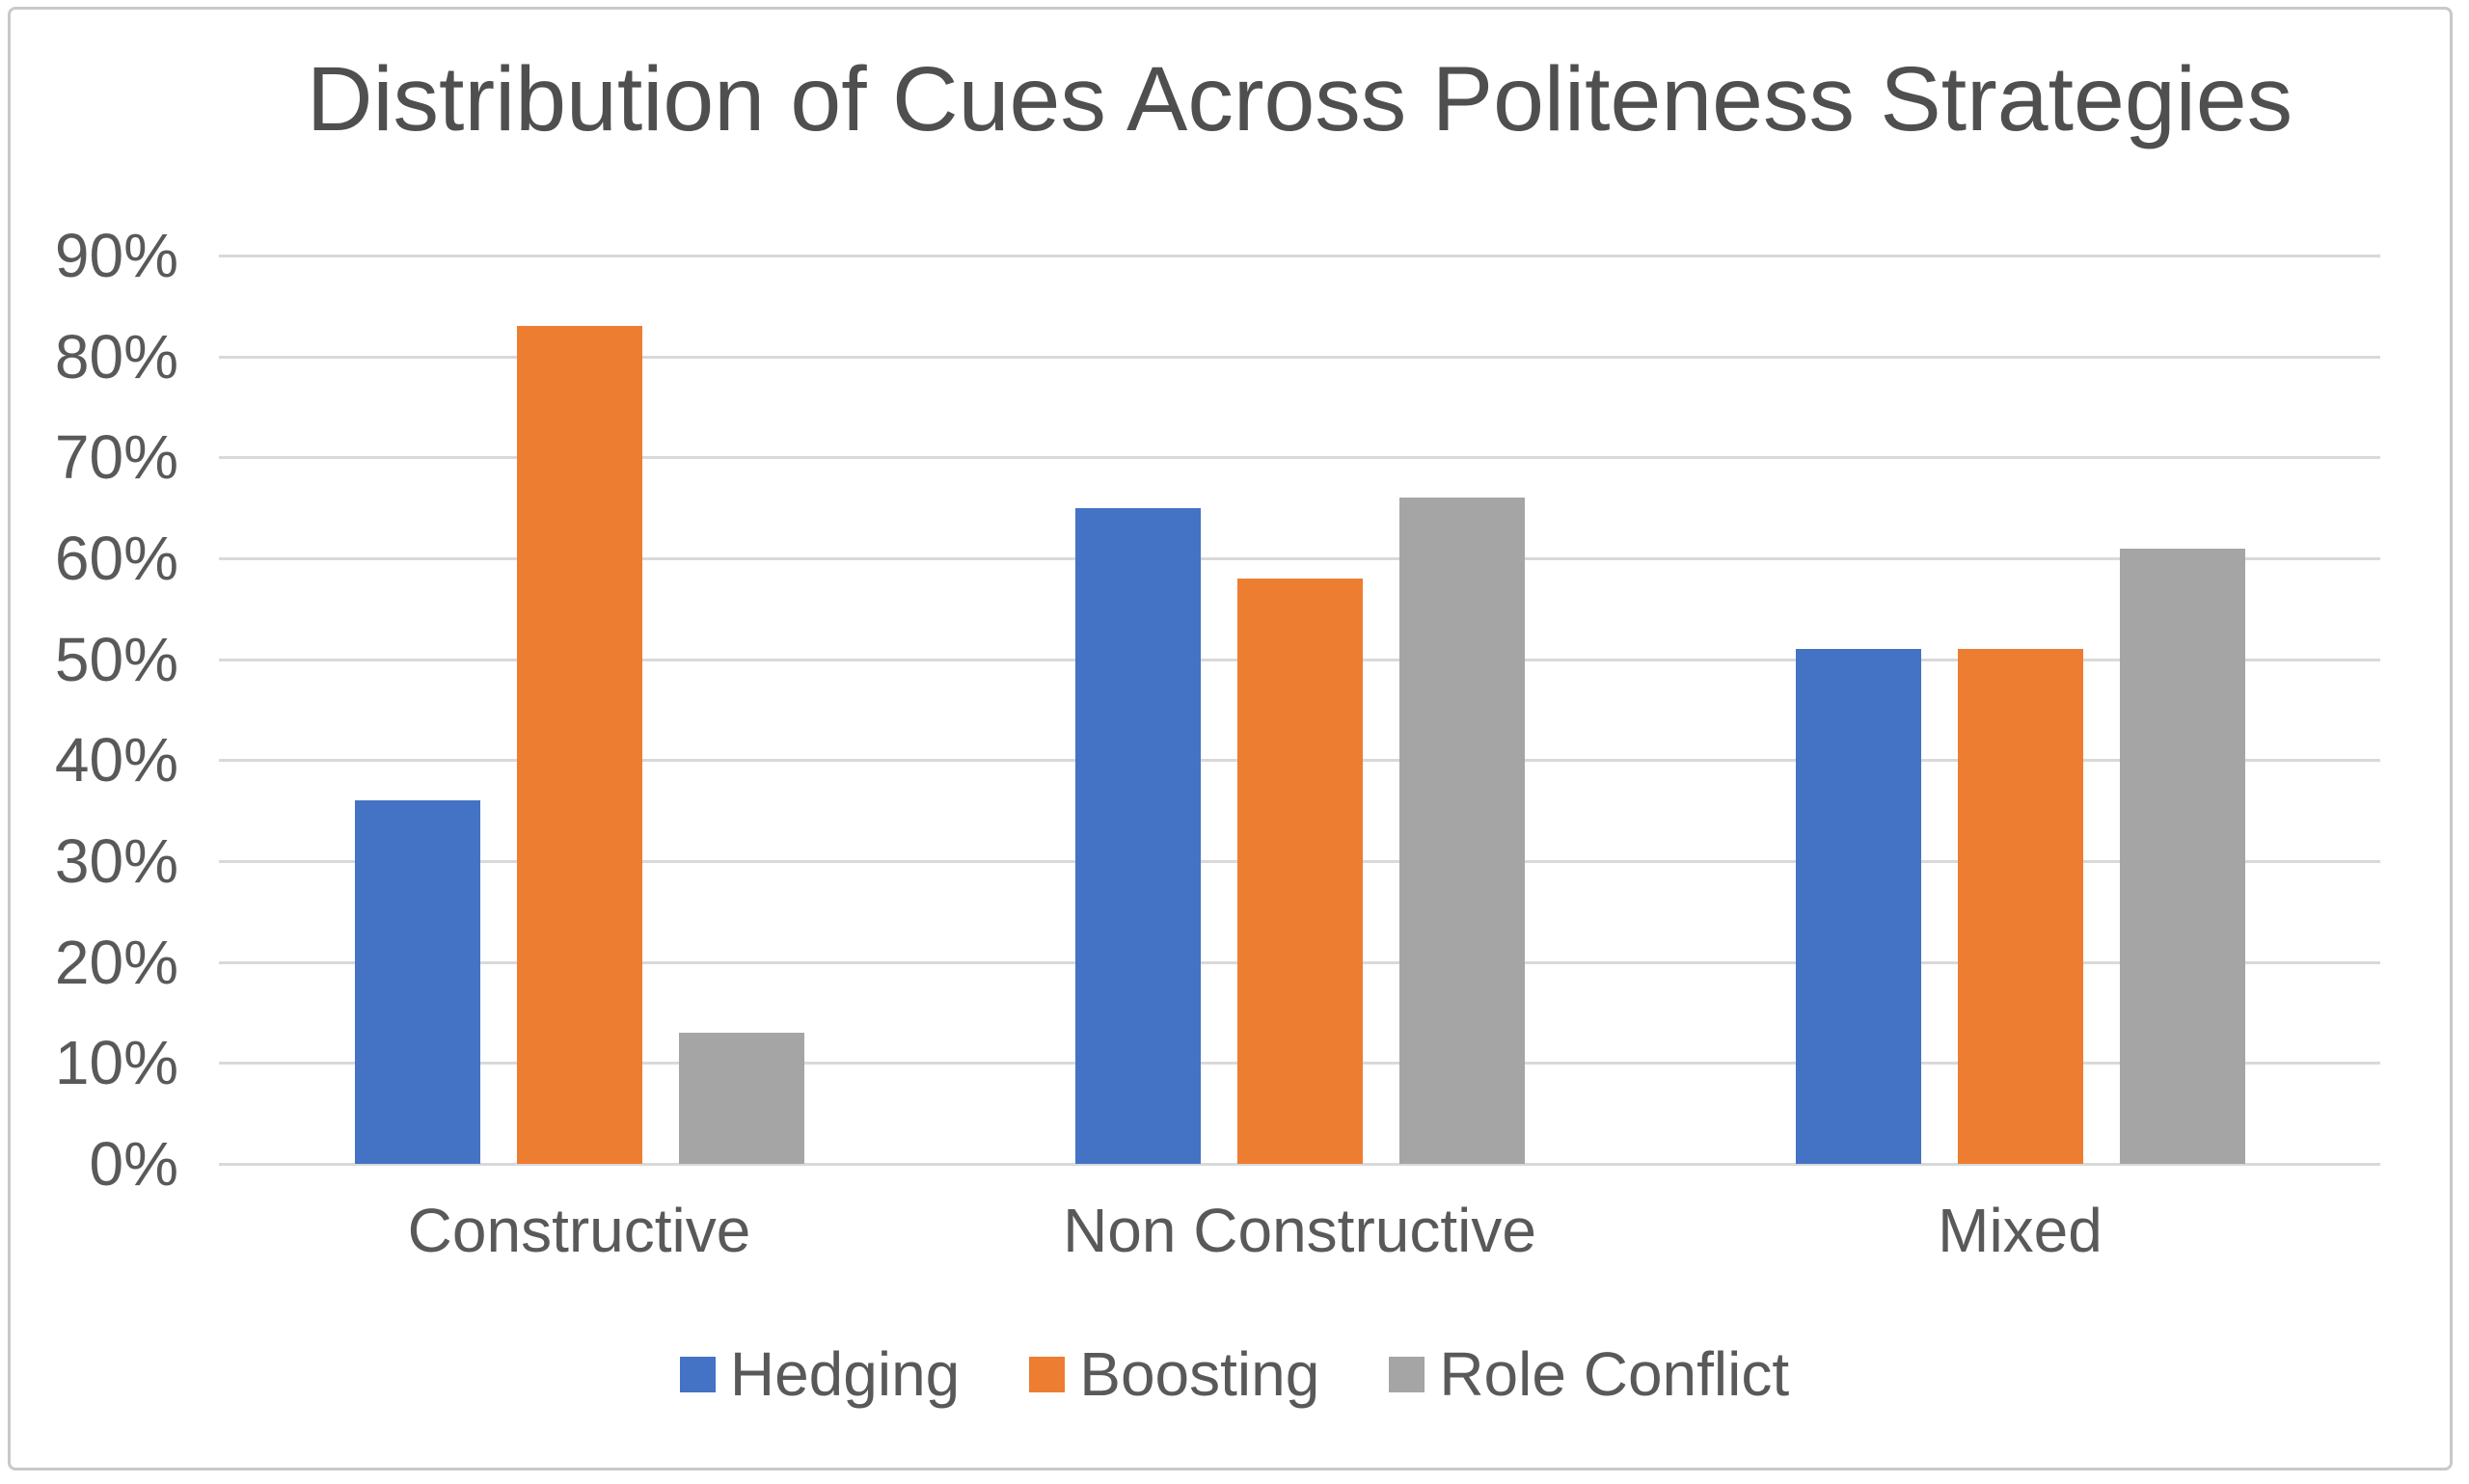  Describe the element at coordinates (1199, 1374) in the screenshot. I see `legend-label: Boosting` at that location.